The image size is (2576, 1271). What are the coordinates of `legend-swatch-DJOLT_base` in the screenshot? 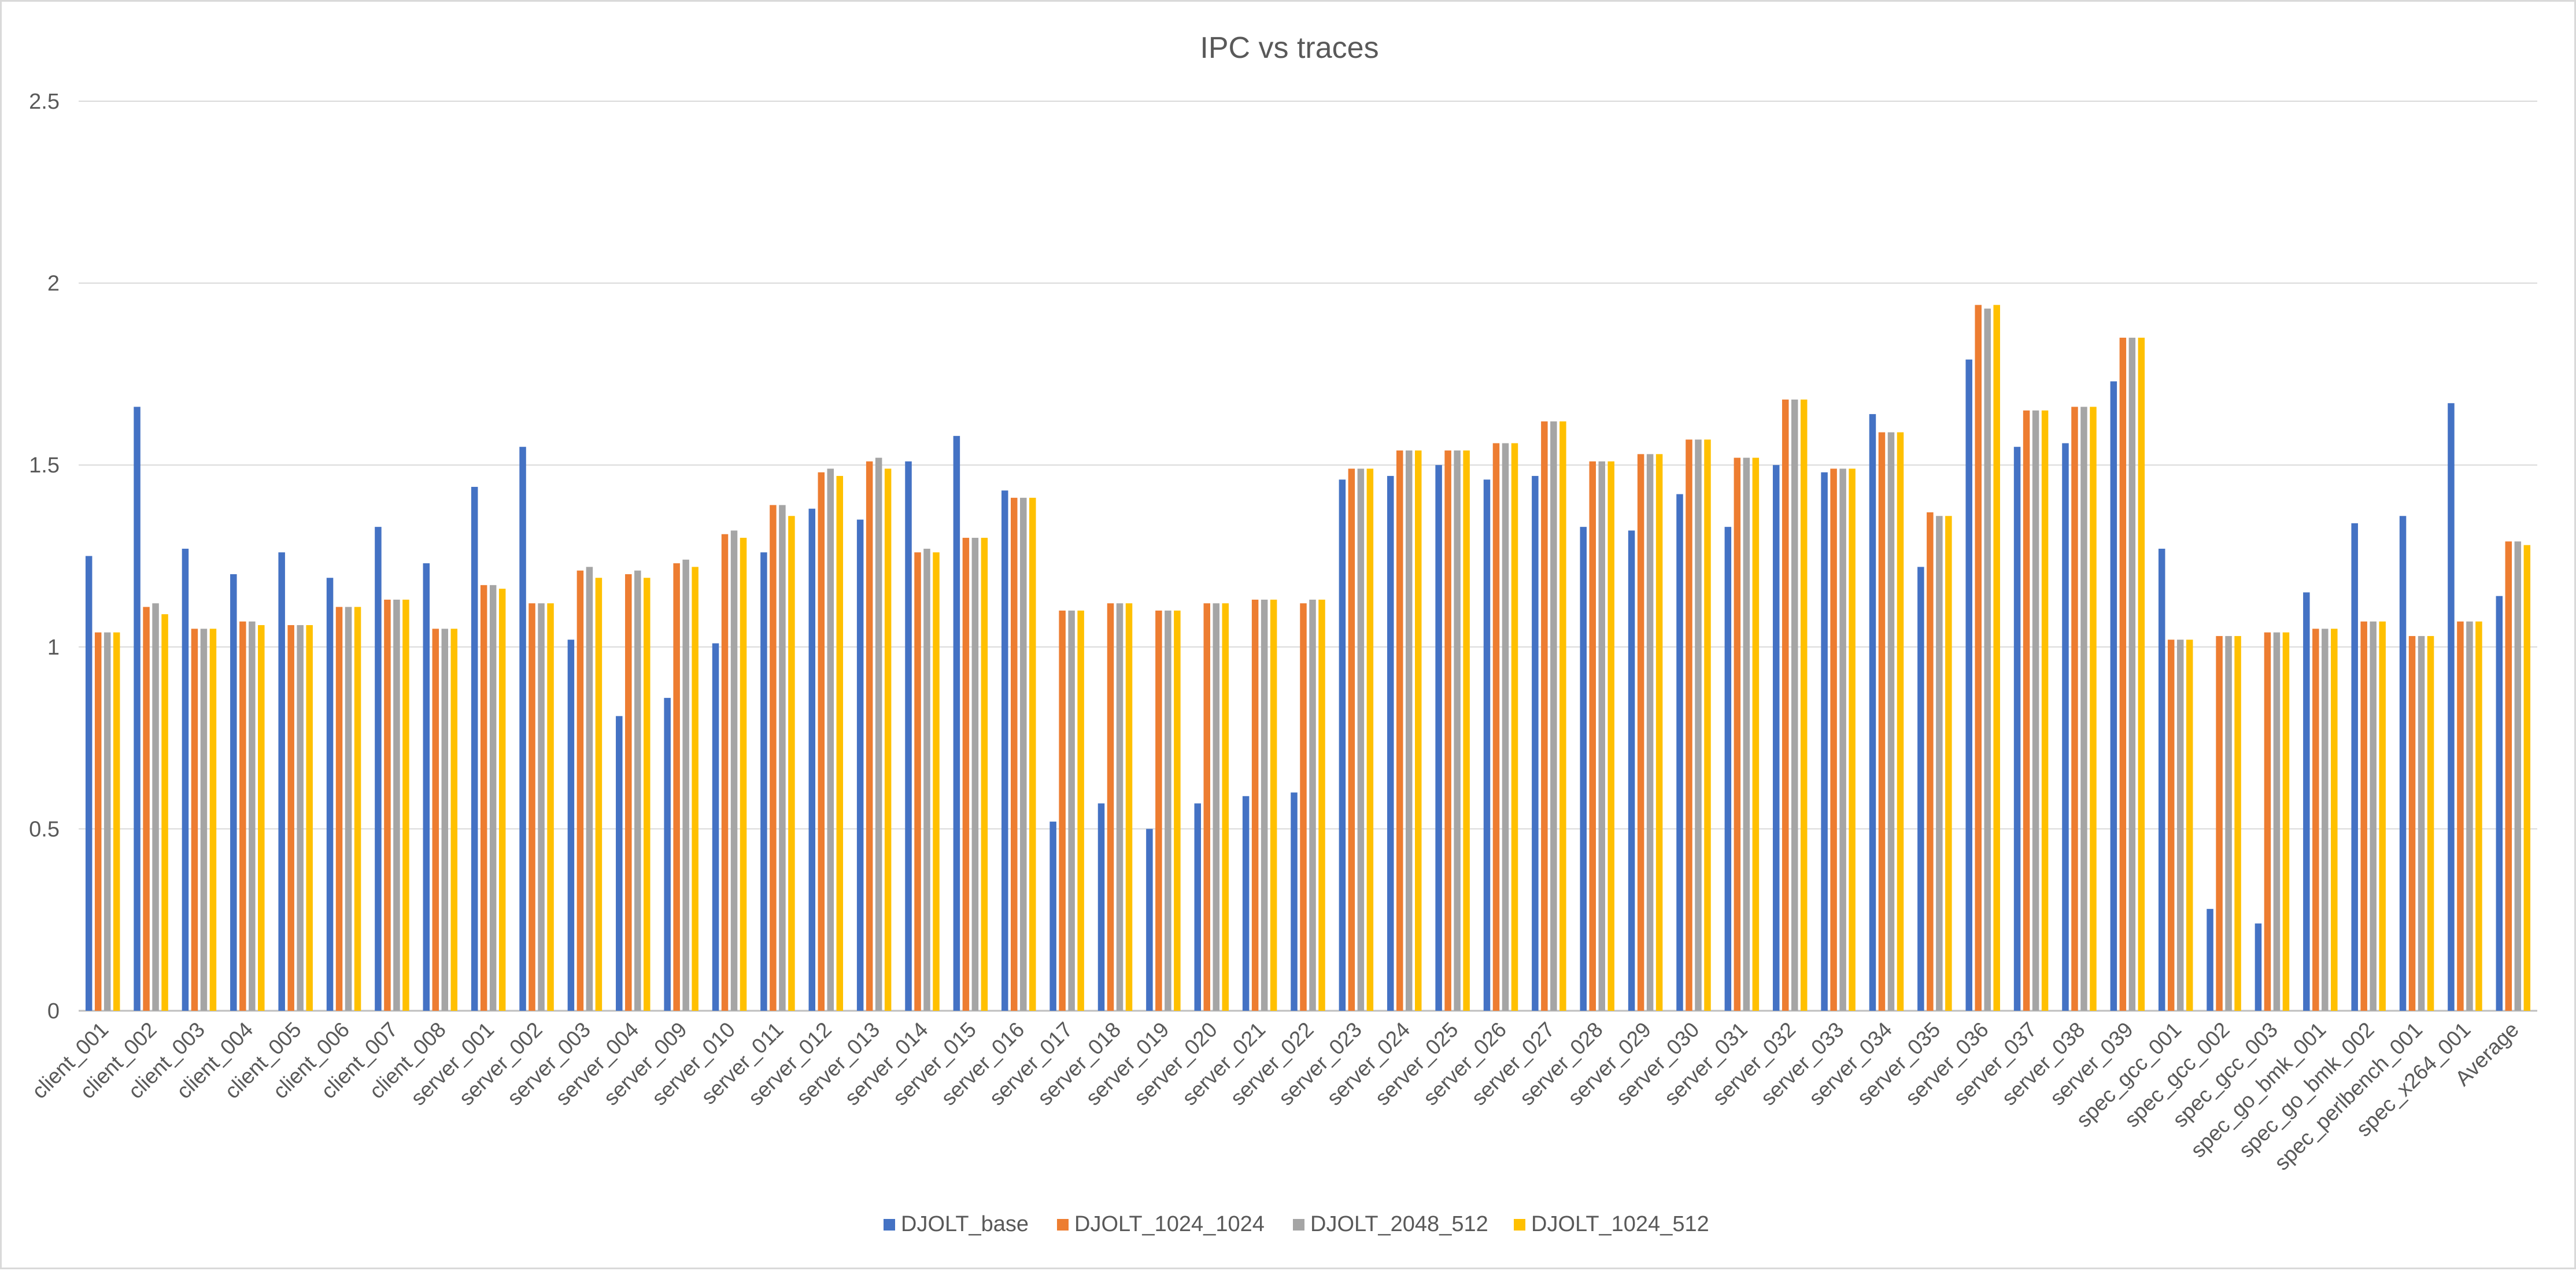 It's located at (889, 1225).